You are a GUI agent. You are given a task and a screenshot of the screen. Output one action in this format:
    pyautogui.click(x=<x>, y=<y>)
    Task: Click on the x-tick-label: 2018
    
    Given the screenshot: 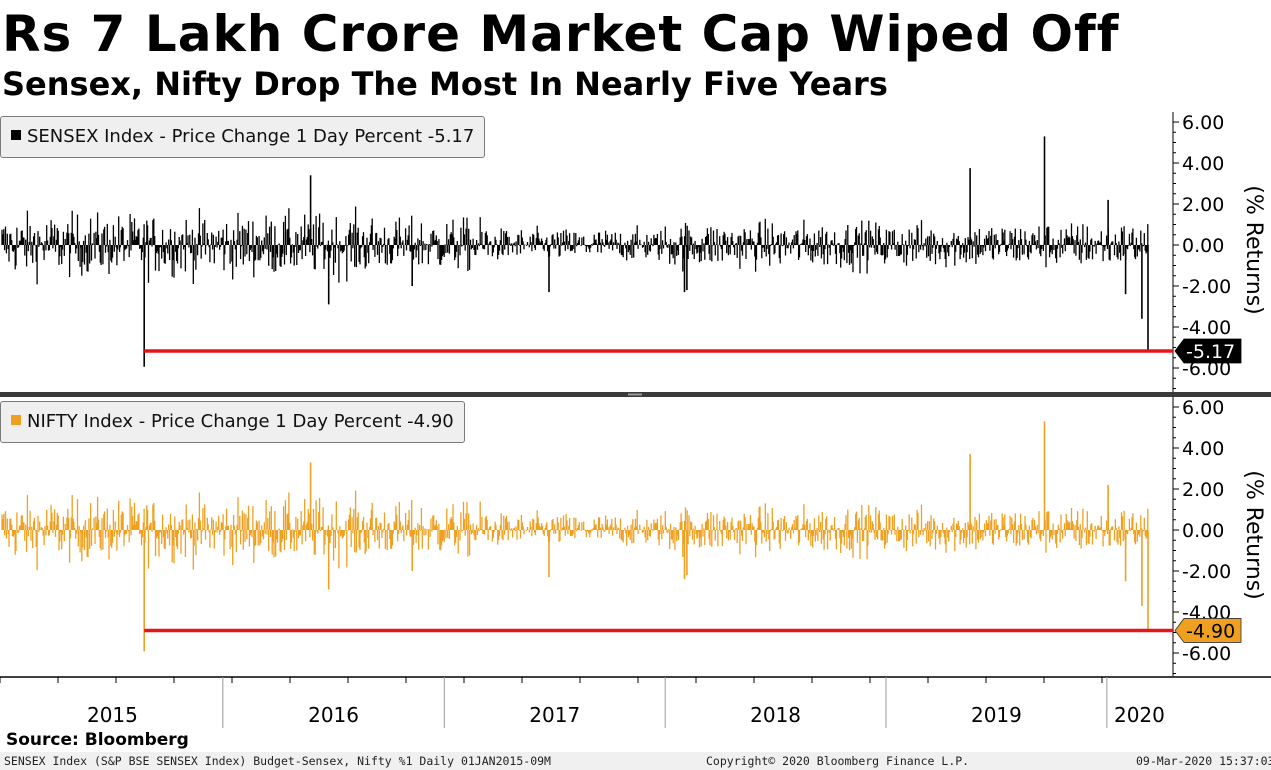 What is the action you would take?
    pyautogui.click(x=775, y=715)
    